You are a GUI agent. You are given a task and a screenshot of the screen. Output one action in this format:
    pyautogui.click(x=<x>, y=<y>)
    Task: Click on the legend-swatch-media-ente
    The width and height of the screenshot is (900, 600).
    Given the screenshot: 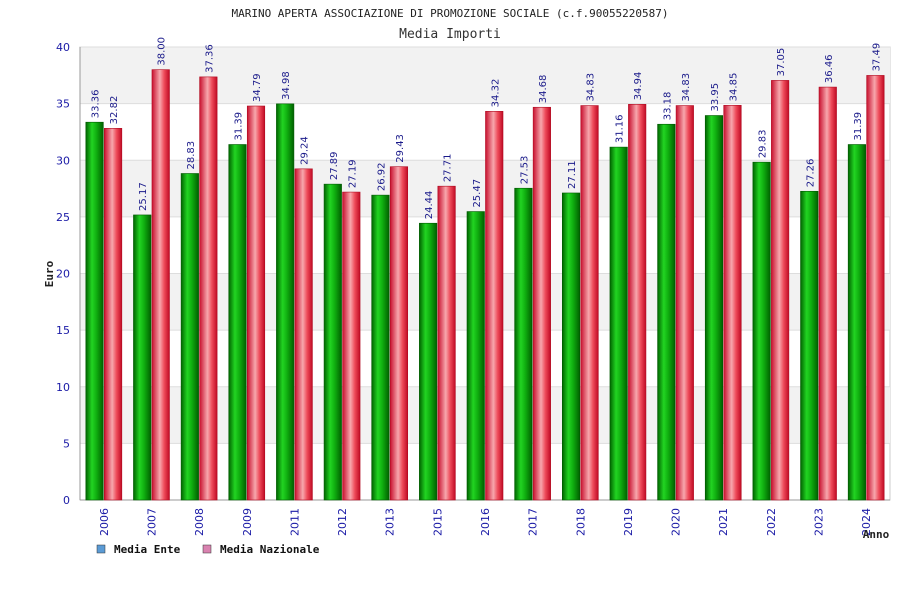 What is the action you would take?
    pyautogui.click(x=101, y=549)
    